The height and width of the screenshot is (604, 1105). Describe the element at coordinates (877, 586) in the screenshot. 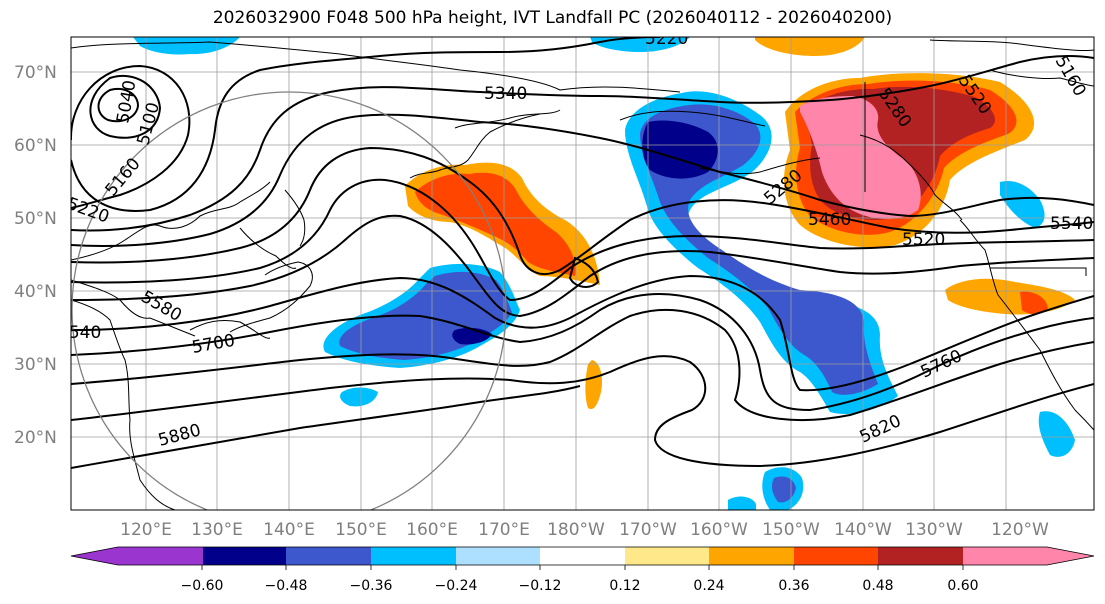

I see `colorbar-tick-label: 0.48` at that location.